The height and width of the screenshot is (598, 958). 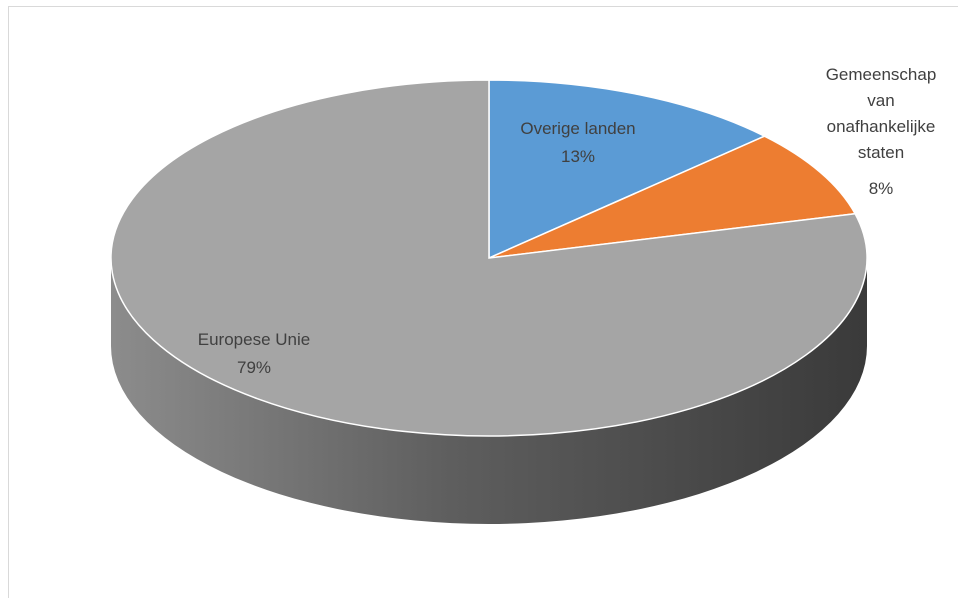 I want to click on slice-label-europese-unie-pct: 79%, so click(x=254, y=367).